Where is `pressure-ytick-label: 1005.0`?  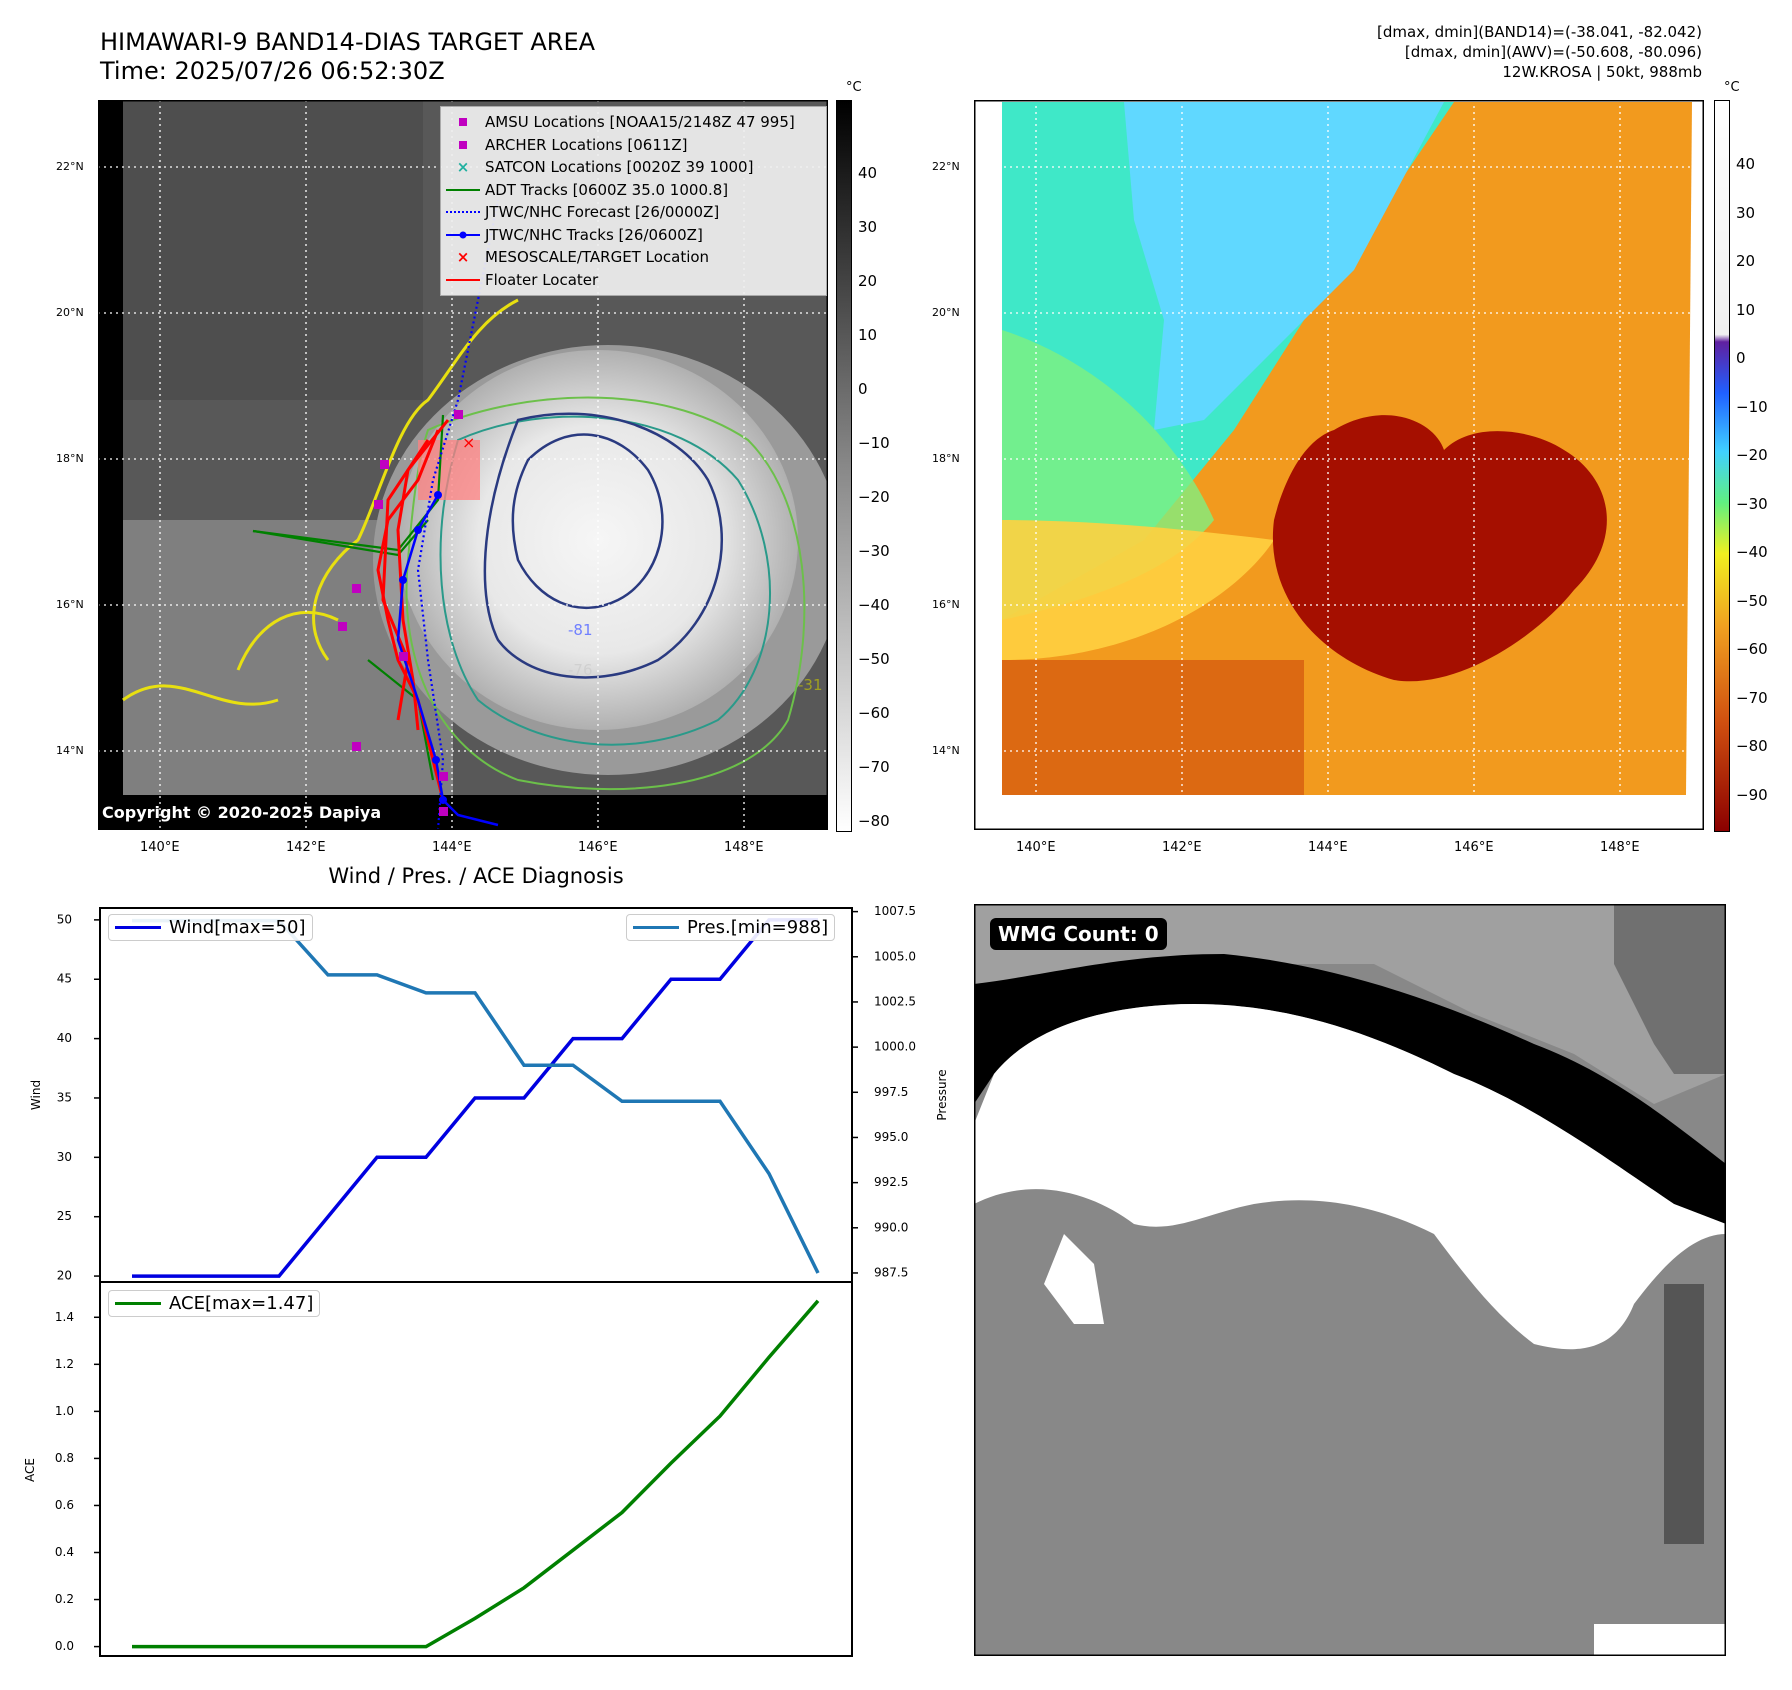
pressure-ytick-label: 1005.0 is located at coordinates (895, 956).